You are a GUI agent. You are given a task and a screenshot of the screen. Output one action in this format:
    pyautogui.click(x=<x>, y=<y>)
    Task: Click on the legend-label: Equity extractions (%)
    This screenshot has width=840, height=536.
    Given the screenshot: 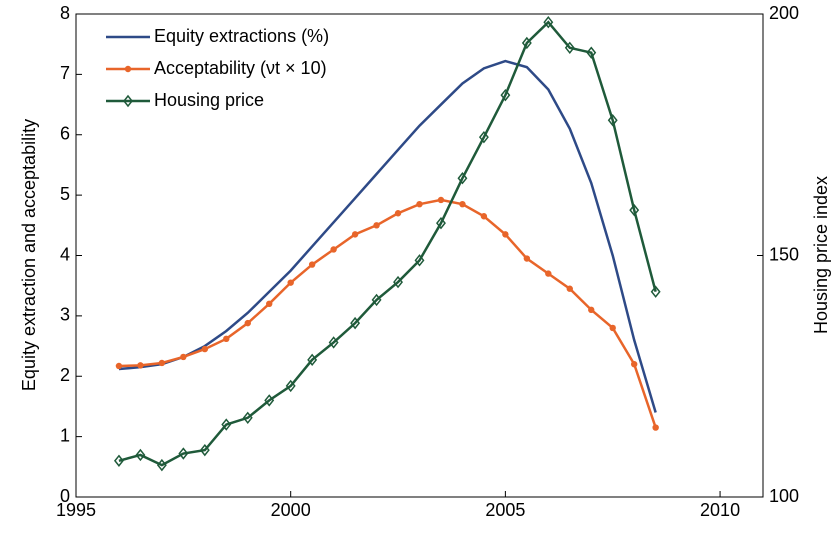 What is the action you would take?
    pyautogui.click(x=241, y=36)
    